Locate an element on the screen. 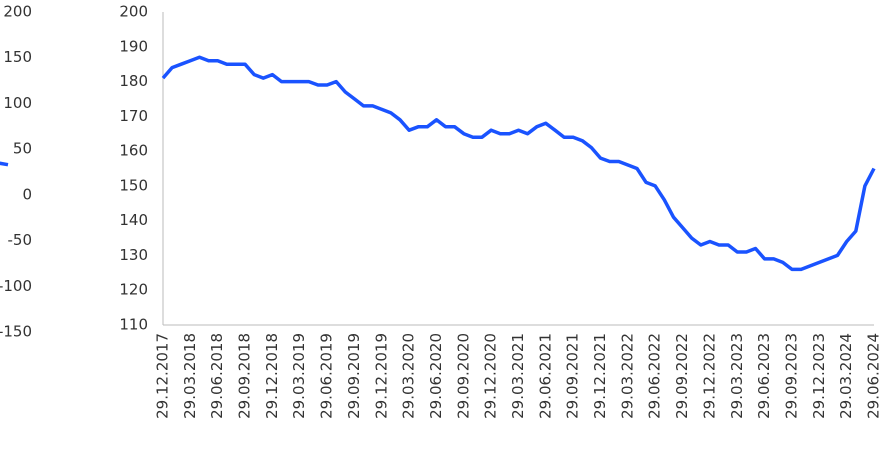 Image resolution: width=890 pixels, height=456 pixels. x-tick-label: 29.12.2022 is located at coordinates (709, 376).